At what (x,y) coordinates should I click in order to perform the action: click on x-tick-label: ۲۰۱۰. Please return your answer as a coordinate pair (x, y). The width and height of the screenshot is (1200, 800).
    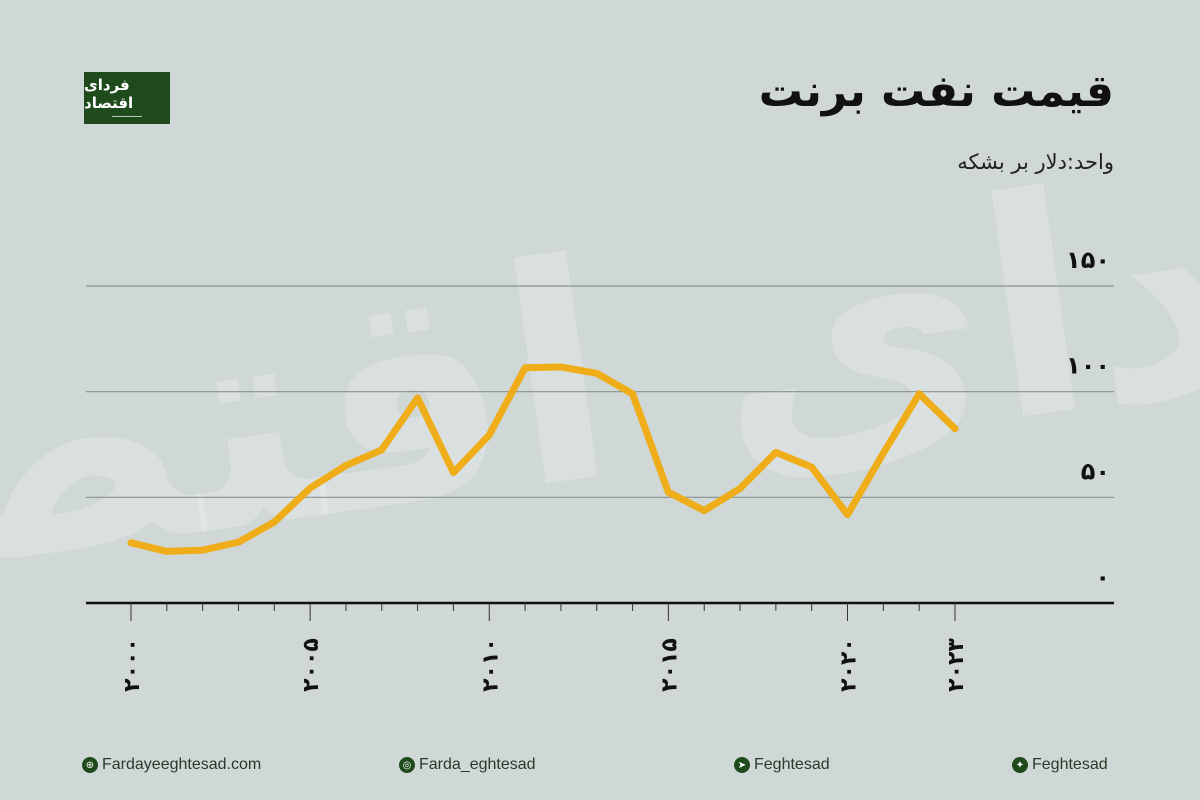
    Looking at the image, I should click on (490, 665).